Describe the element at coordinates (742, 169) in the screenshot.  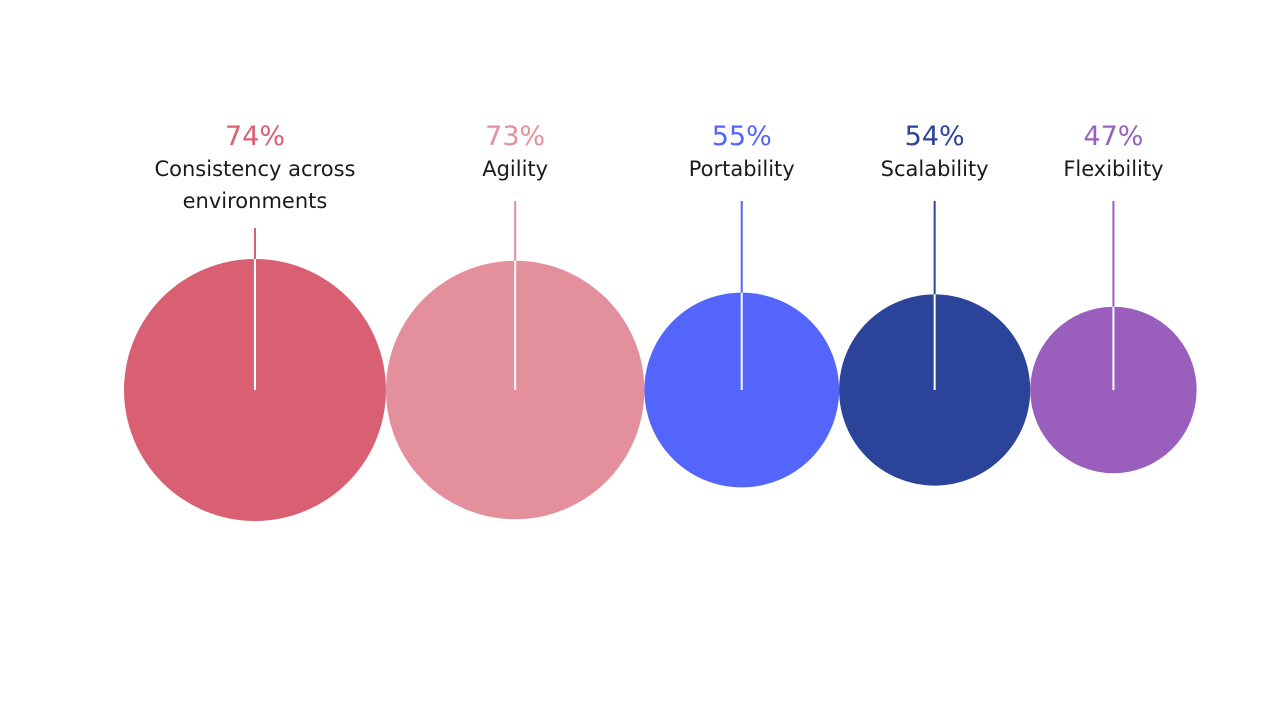
I see `category-label-portability: Portability` at that location.